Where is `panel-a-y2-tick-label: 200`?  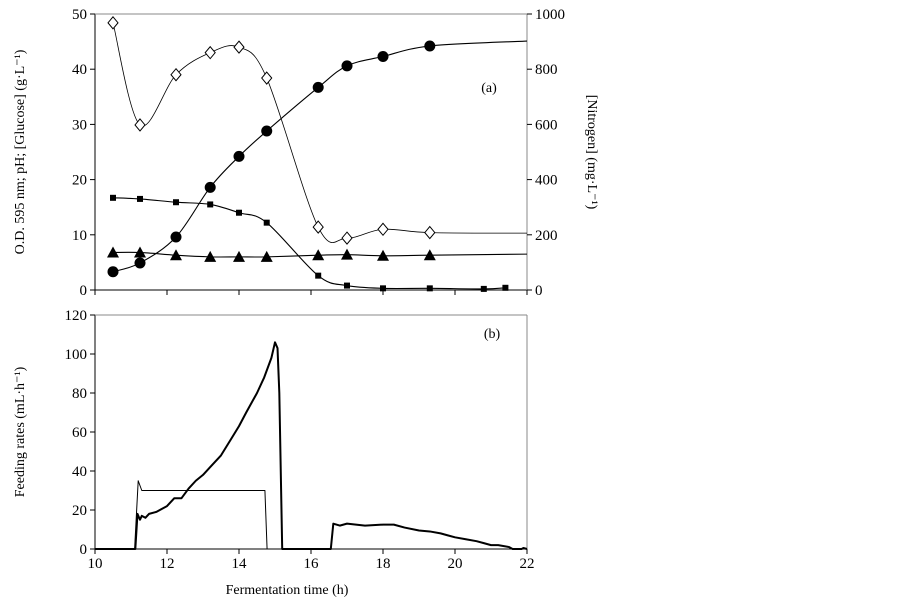
panel-a-y2-tick-label: 200 is located at coordinates (546, 236).